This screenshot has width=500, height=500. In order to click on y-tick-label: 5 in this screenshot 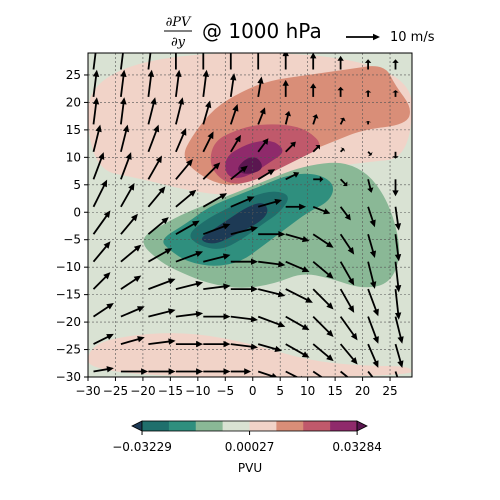, I will do `click(77, 185)`.